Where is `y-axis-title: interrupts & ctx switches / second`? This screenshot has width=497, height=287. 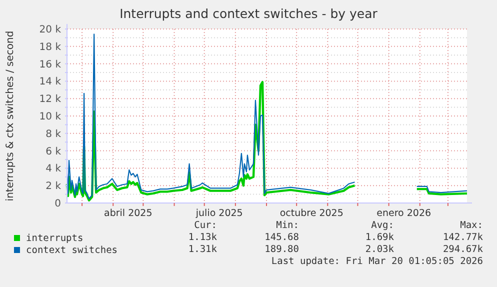
y-axis-title: interrupts & ctx switches / second is located at coordinates (10, 116).